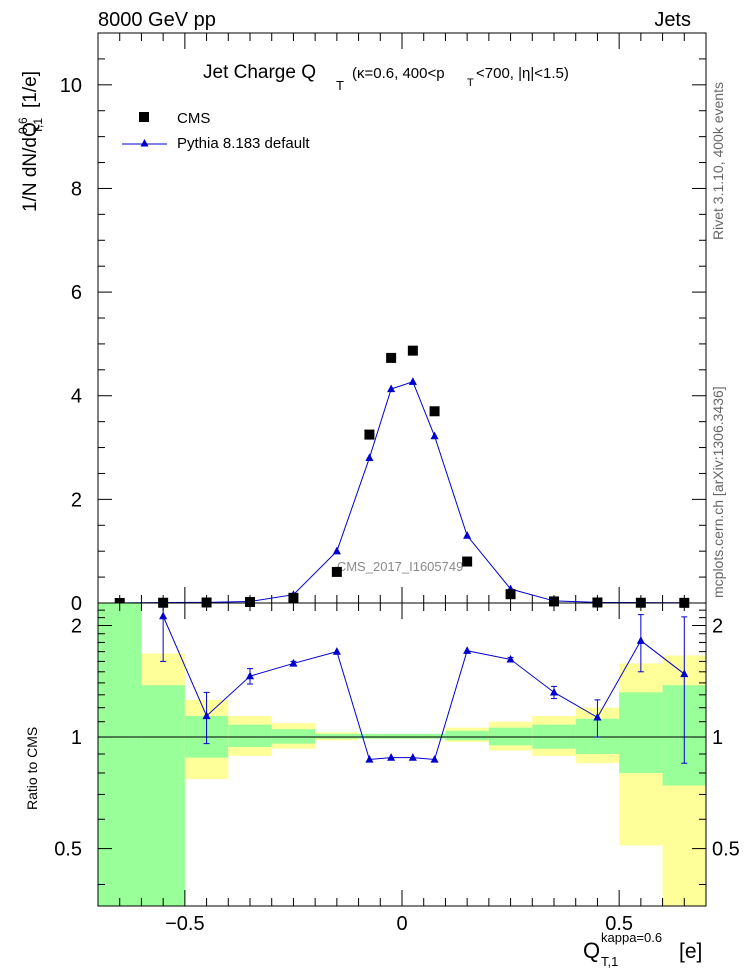 This screenshot has width=746, height=972. Describe the element at coordinates (340, 85) in the screenshot. I see `title-sub: T` at that location.